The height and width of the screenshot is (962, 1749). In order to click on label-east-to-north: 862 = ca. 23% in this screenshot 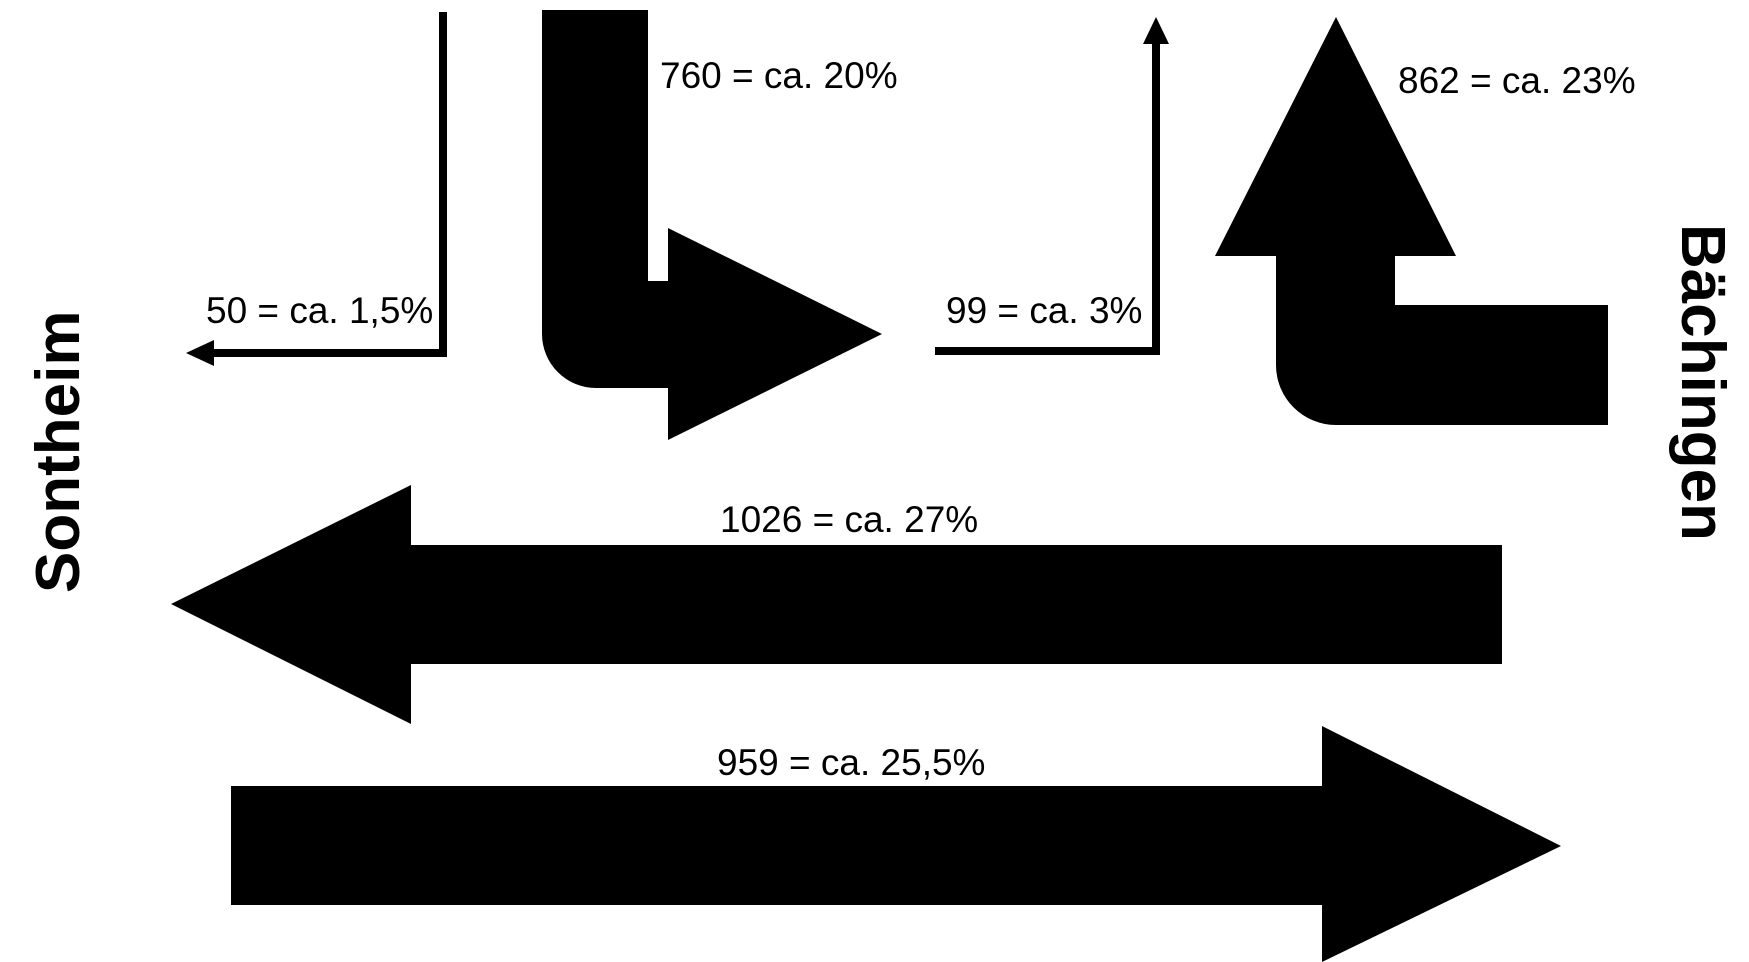, I will do `click(1517, 80)`.